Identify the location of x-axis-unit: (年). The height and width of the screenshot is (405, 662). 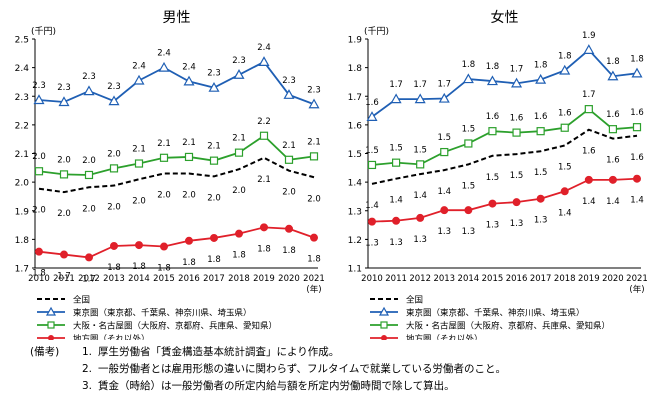
(313, 289).